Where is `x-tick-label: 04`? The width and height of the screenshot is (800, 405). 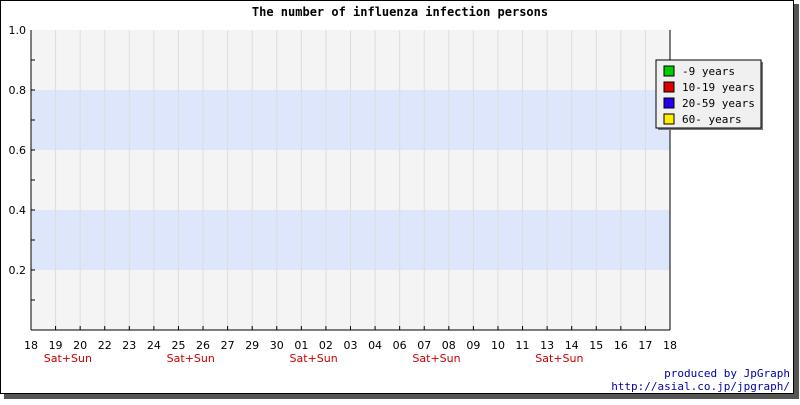 x-tick-label: 04 is located at coordinates (375, 345).